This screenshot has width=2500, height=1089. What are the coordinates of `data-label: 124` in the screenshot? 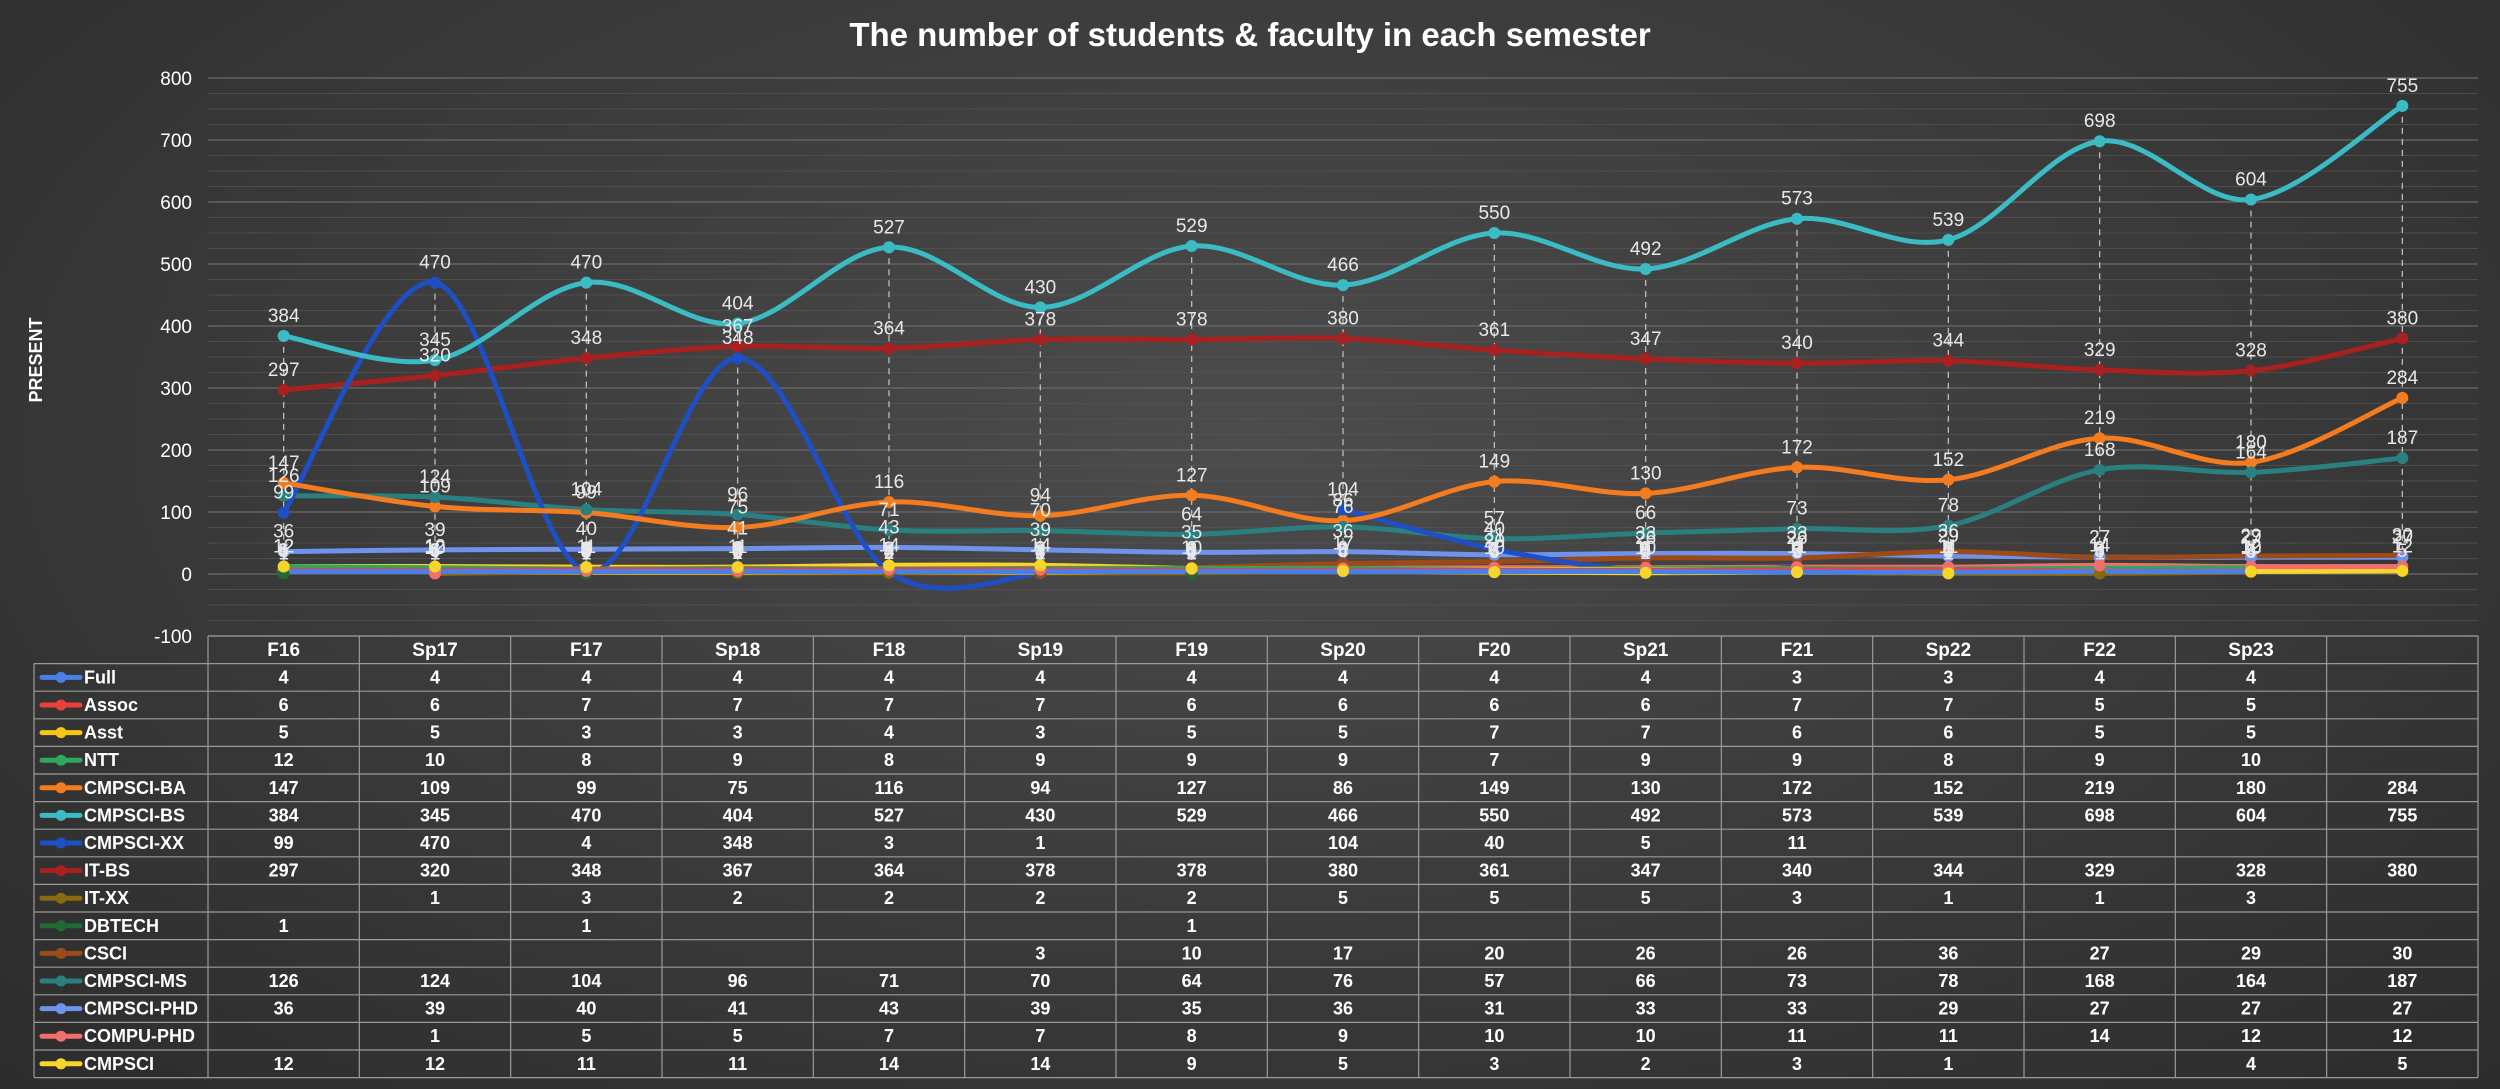 It's located at (435, 477).